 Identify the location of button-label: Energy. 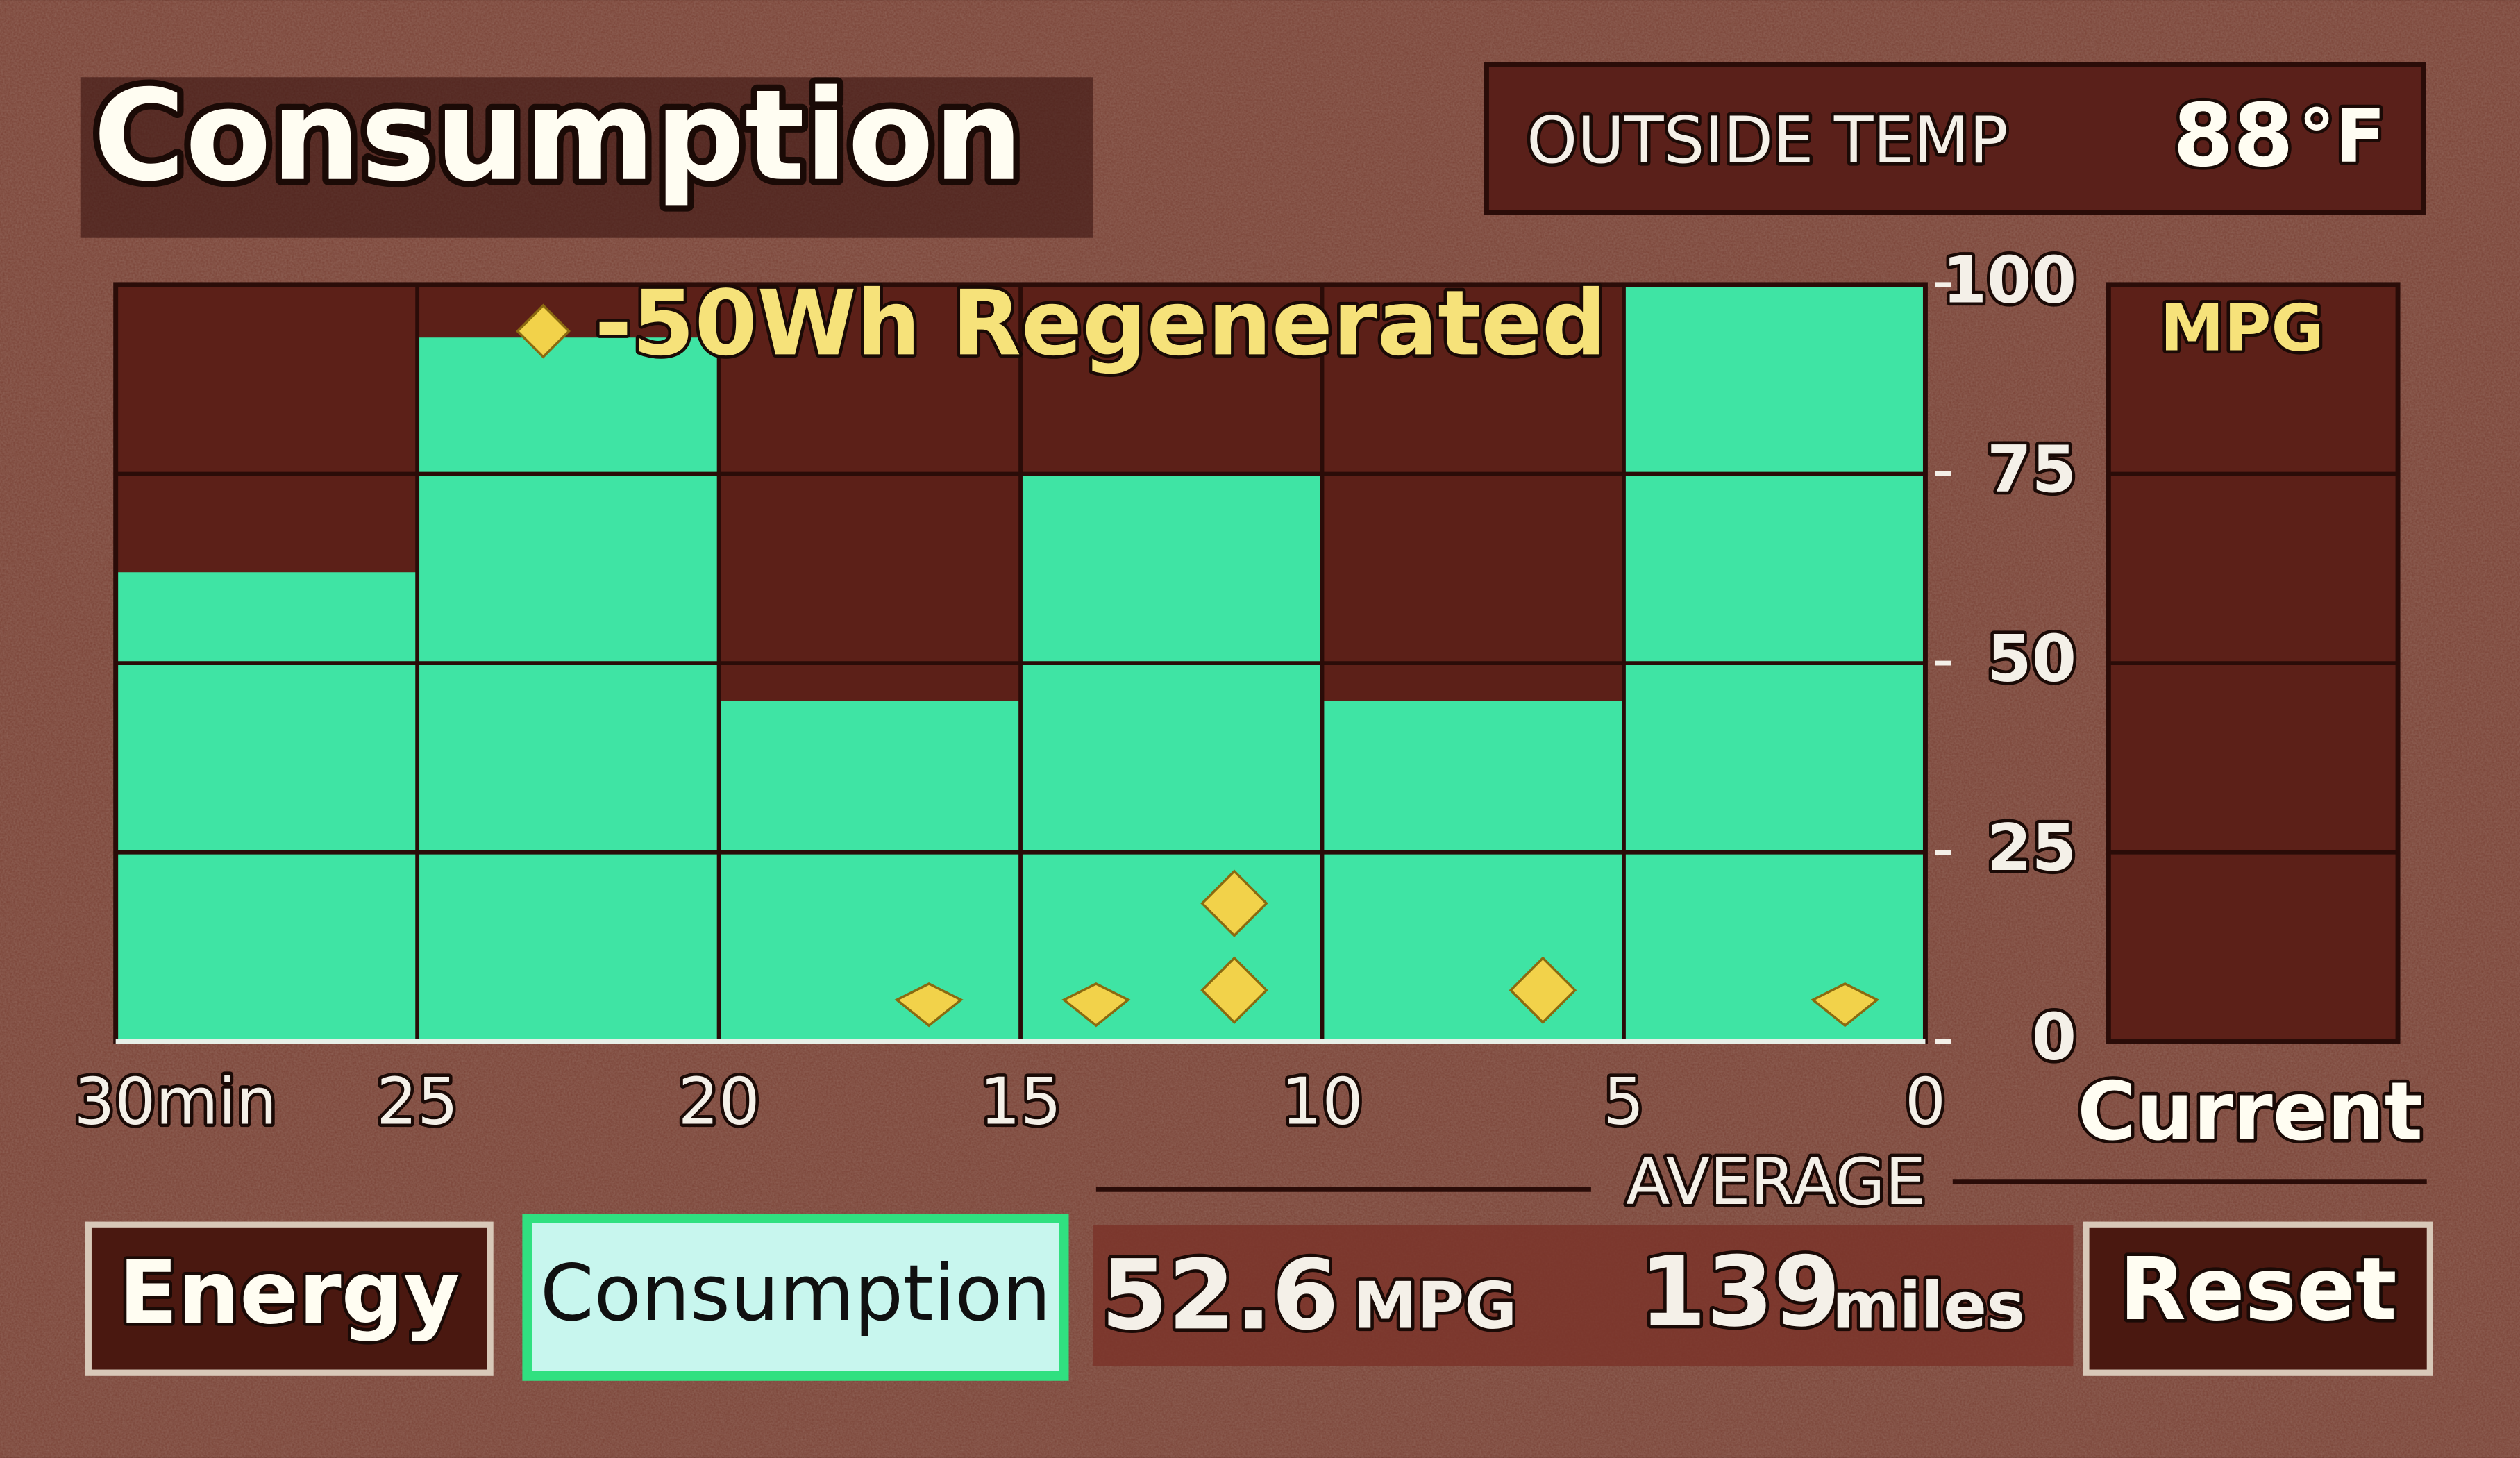
(289, 1292).